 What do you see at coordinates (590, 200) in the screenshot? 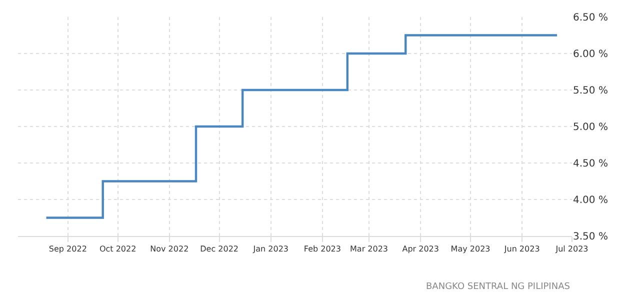
I see `y-tick-label: 4.00 %` at bounding box center [590, 200].